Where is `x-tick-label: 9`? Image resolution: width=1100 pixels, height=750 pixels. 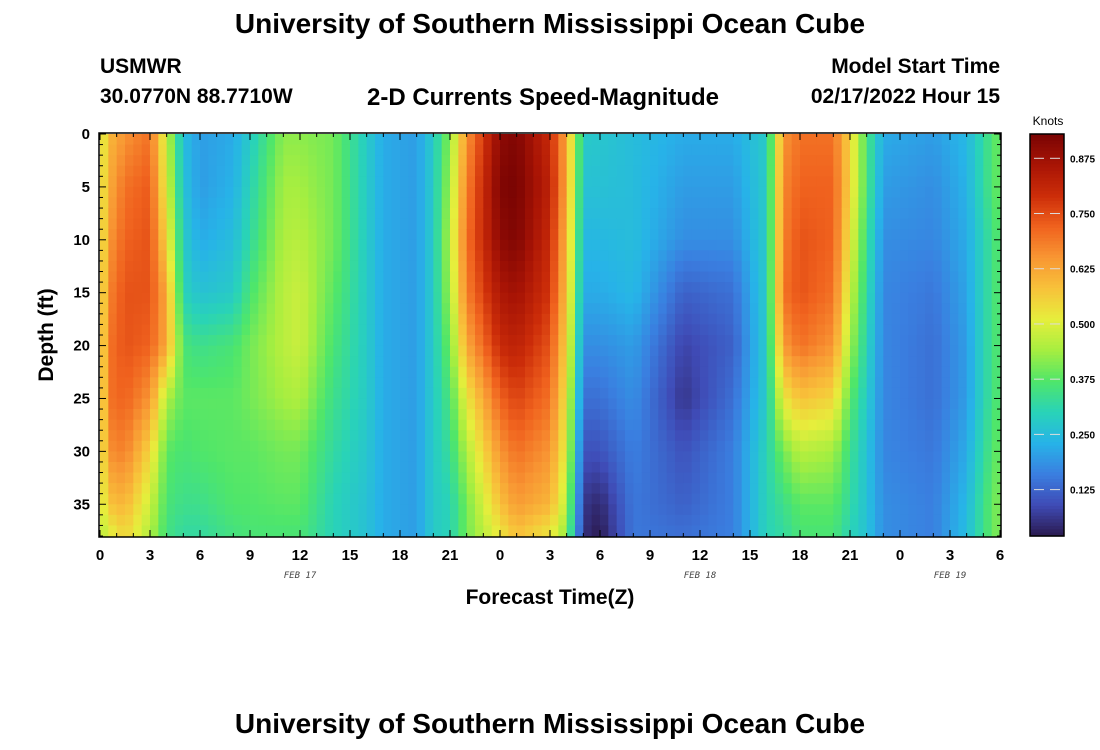
x-tick-label: 9 is located at coordinates (650, 555).